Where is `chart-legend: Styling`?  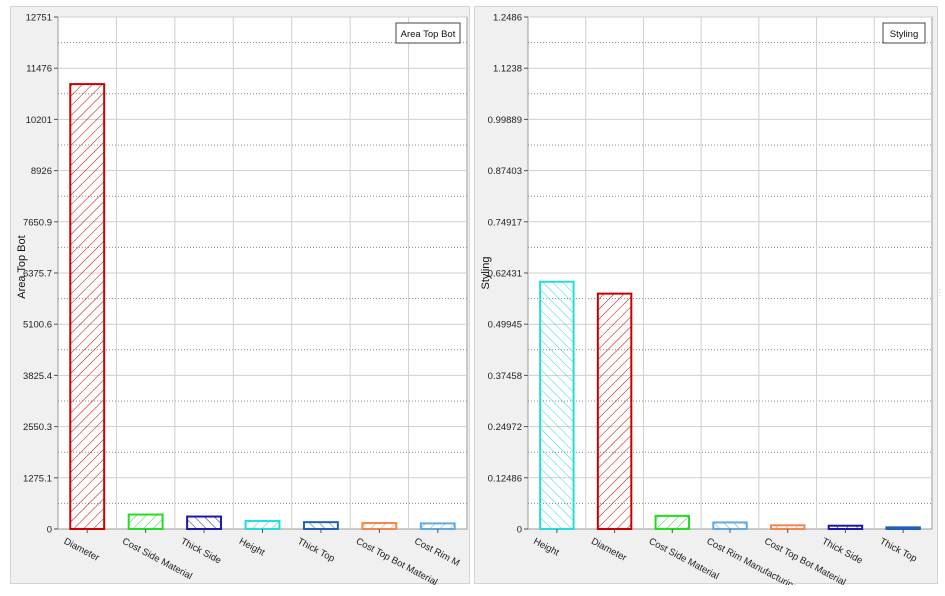 chart-legend: Styling is located at coordinates (904, 33).